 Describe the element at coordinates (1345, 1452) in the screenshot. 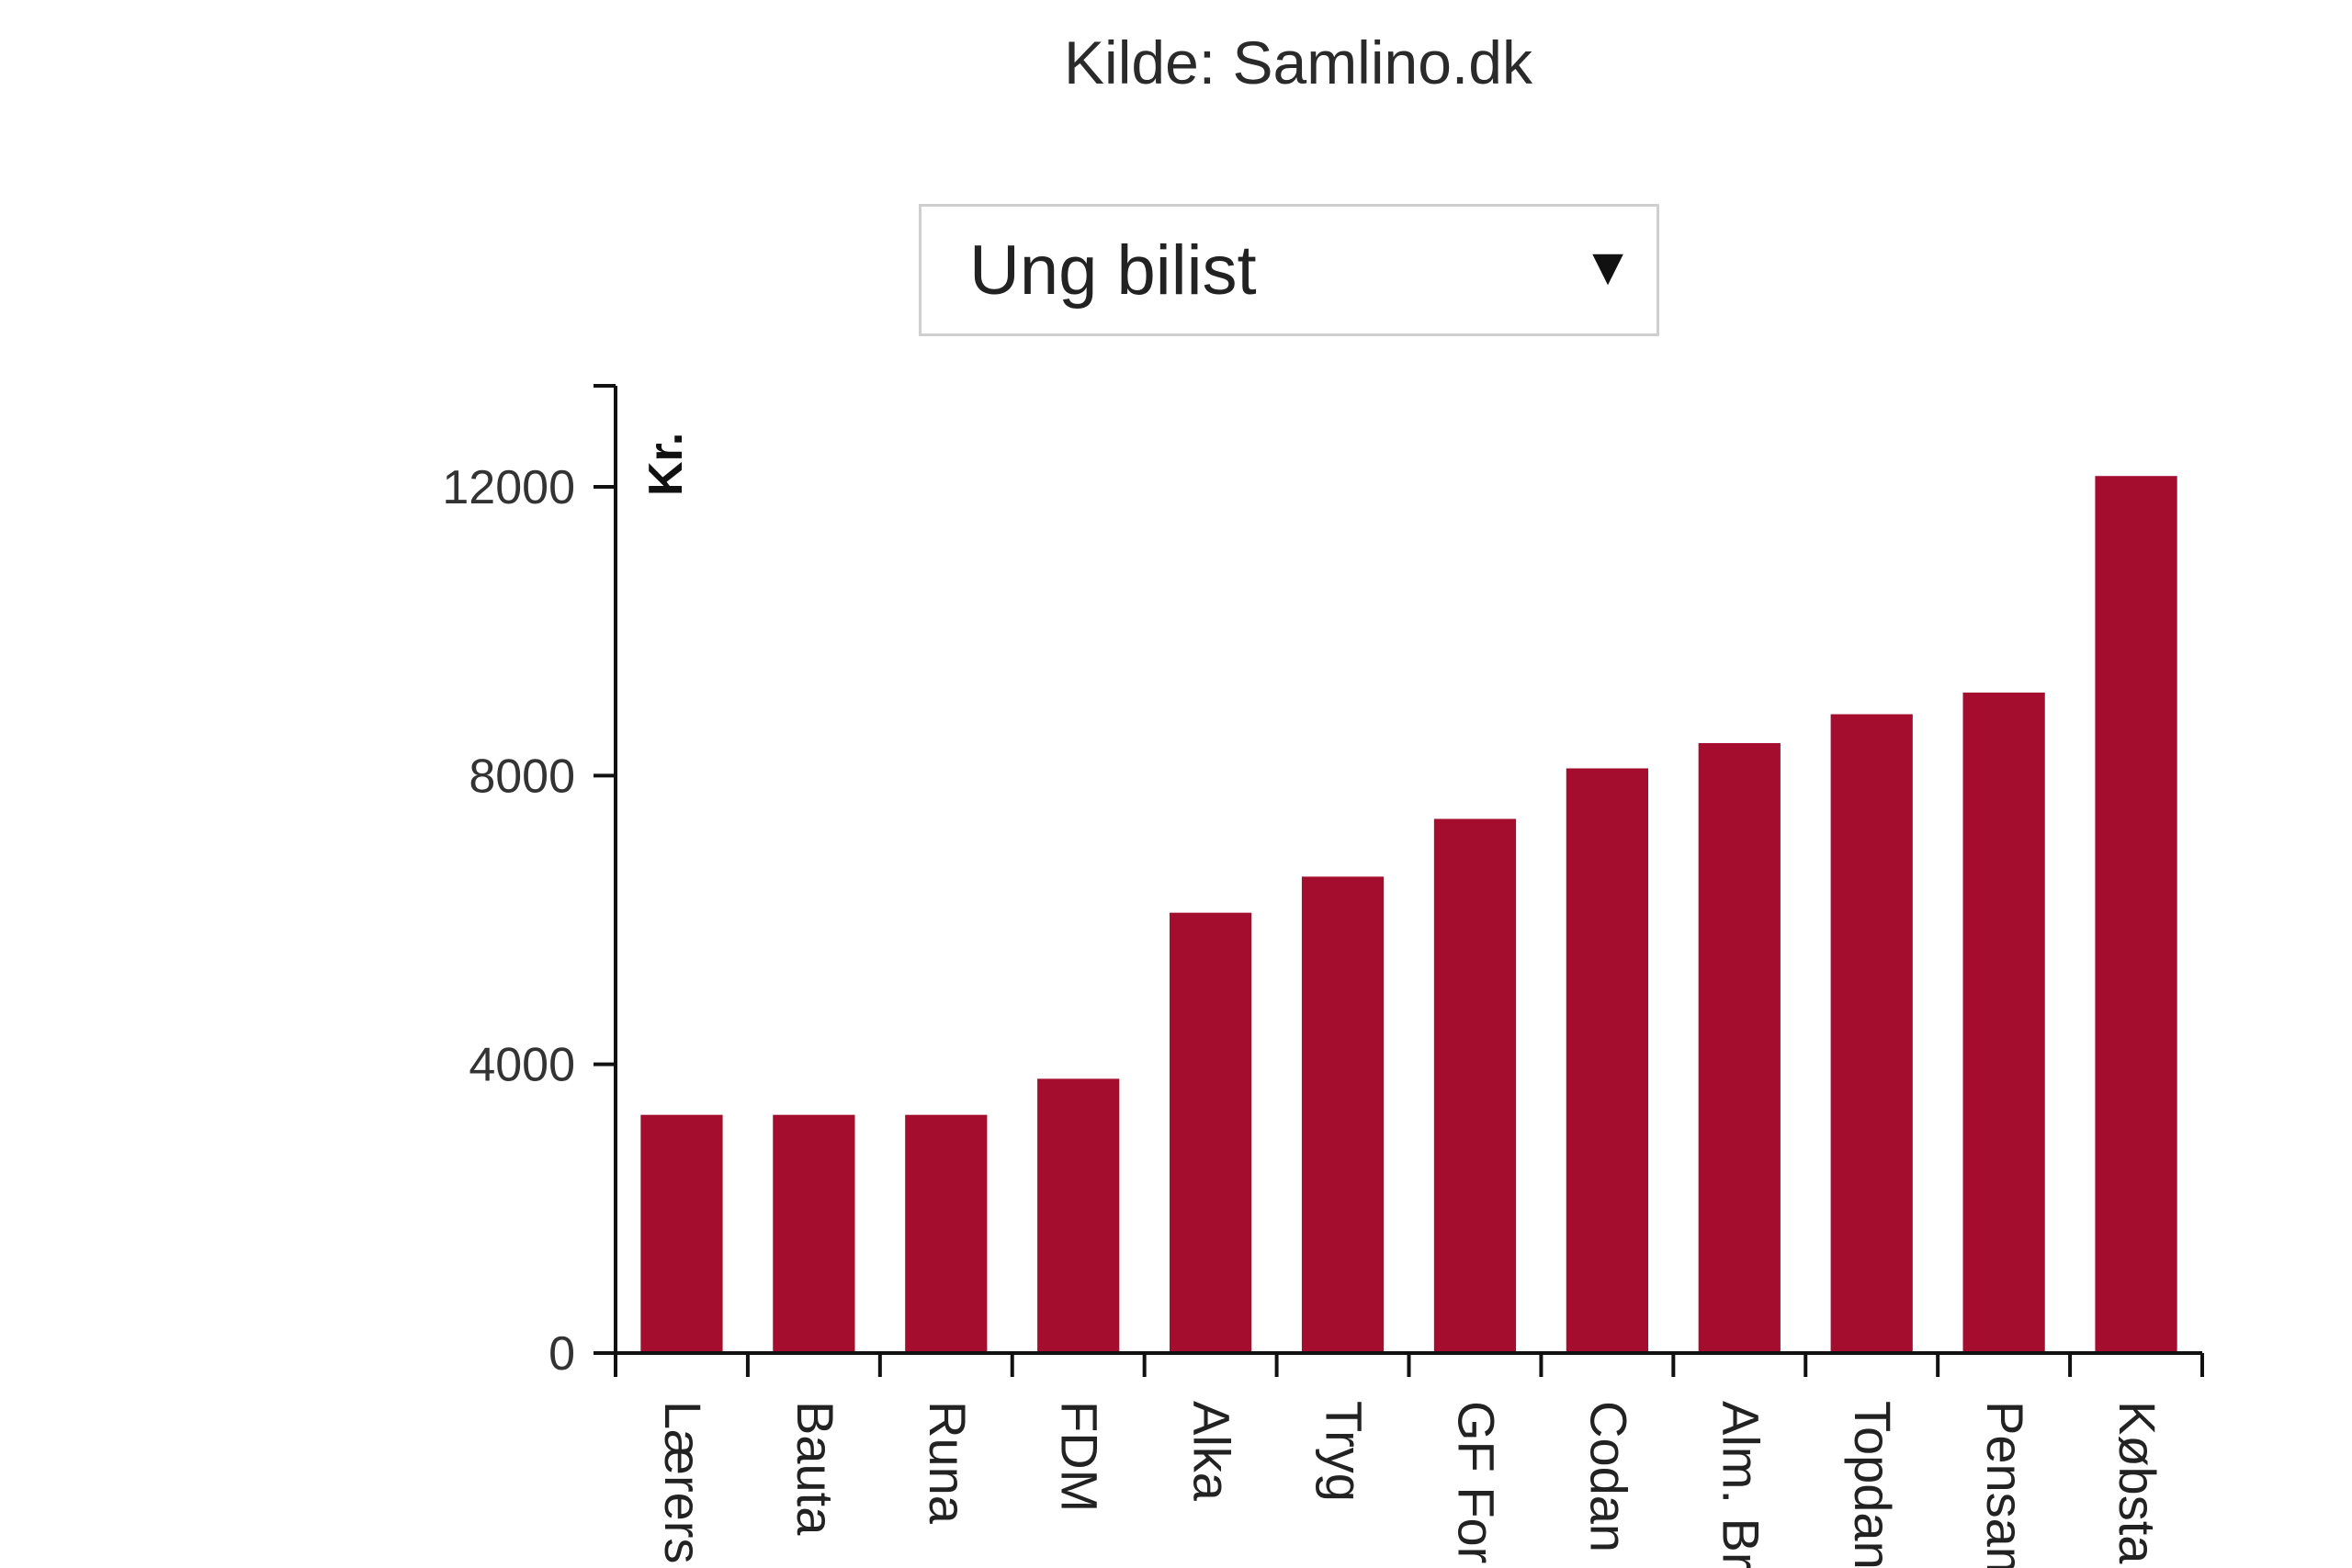

I see `x-tick-label: Tryg` at that location.